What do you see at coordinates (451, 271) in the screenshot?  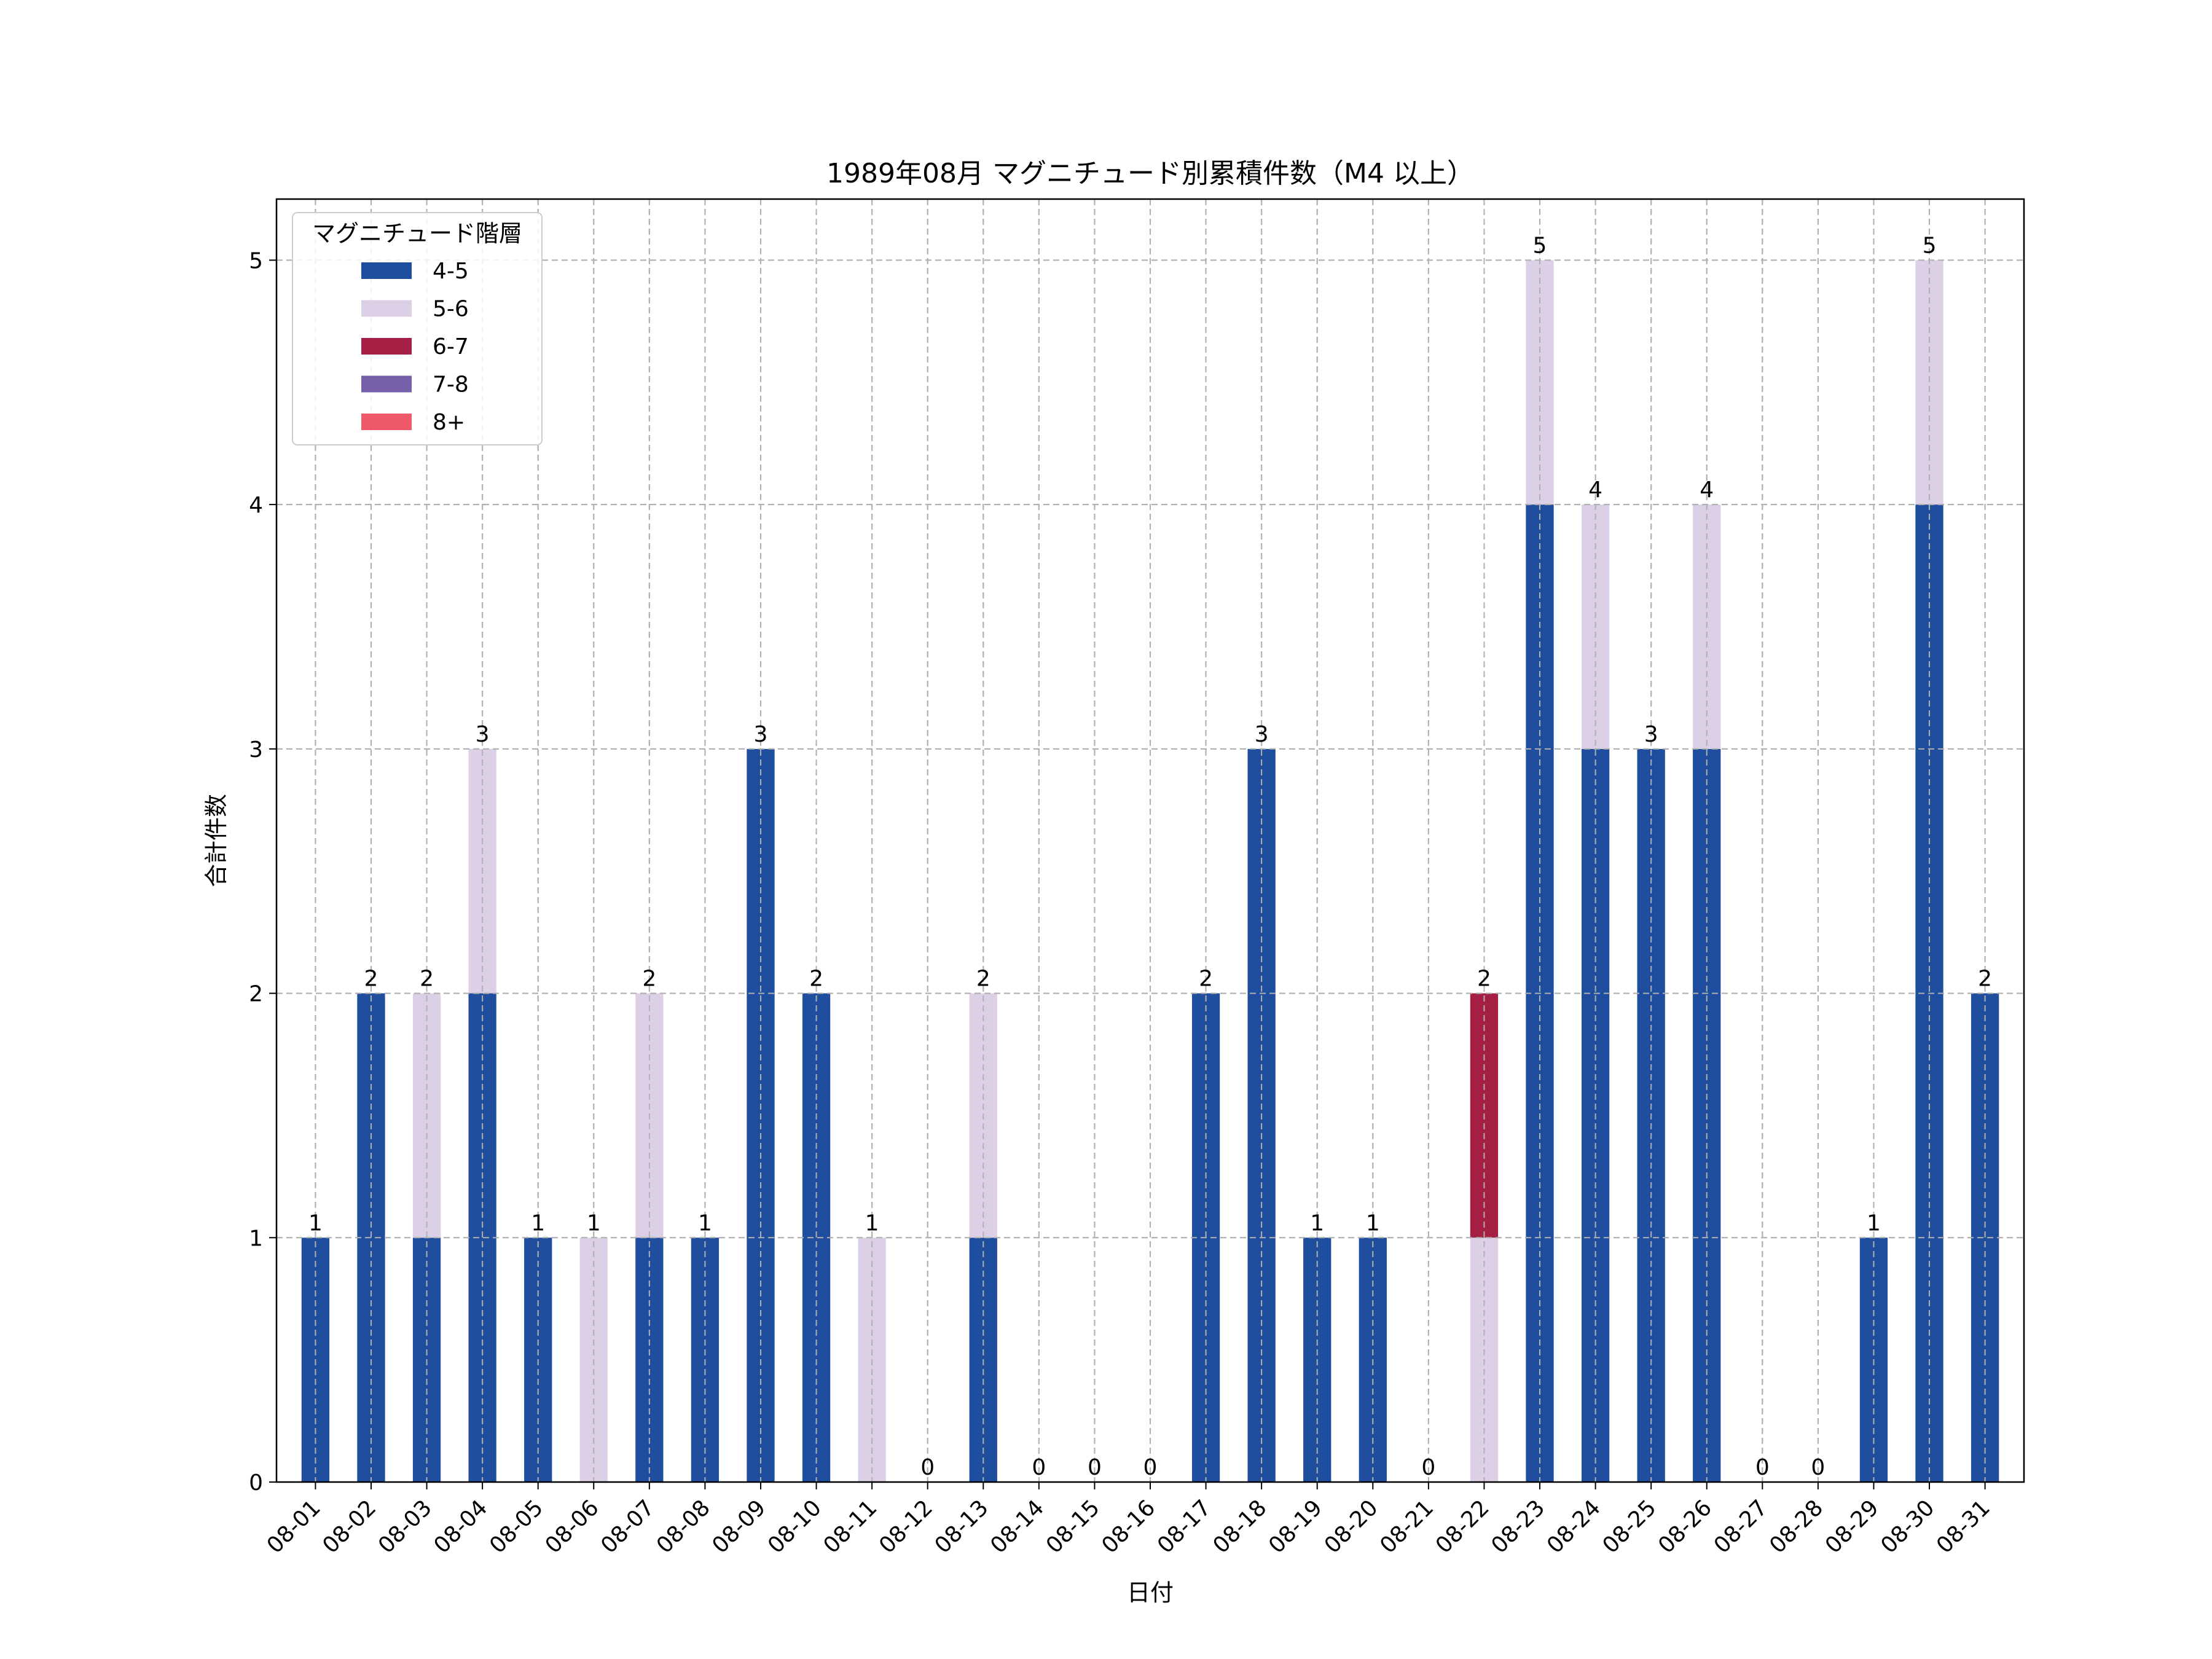 I see `legend-entry: 4-5` at bounding box center [451, 271].